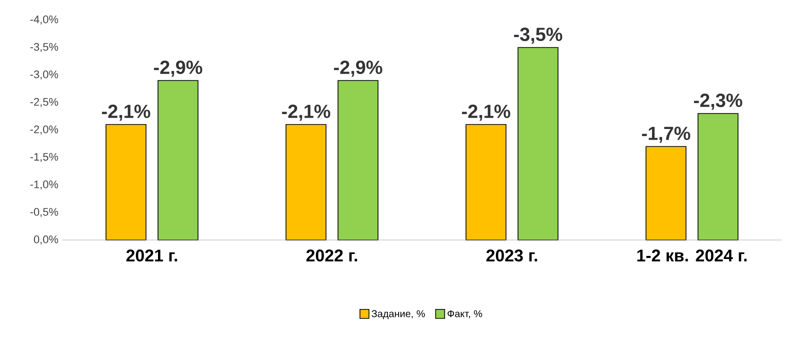  I want to click on y-tick-label: -1,0%, so click(44, 185).